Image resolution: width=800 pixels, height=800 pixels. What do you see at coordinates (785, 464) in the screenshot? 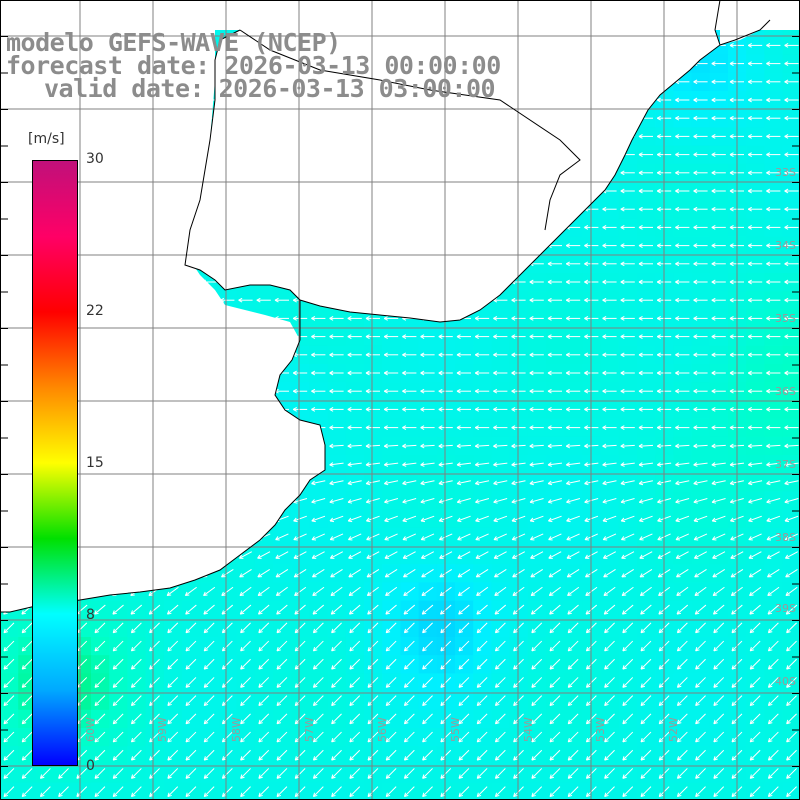
I see `lat-label-37s: 37S` at bounding box center [785, 464].